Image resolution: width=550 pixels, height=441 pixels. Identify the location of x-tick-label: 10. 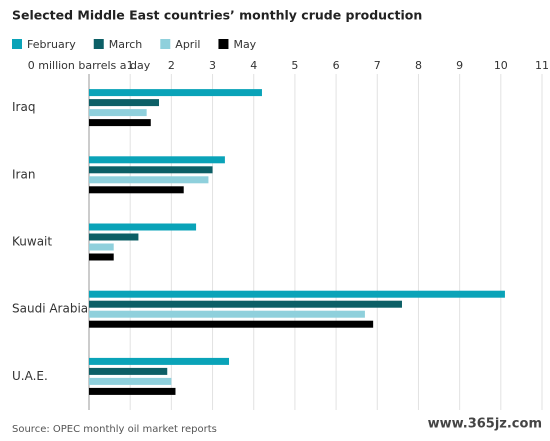
(501, 65).